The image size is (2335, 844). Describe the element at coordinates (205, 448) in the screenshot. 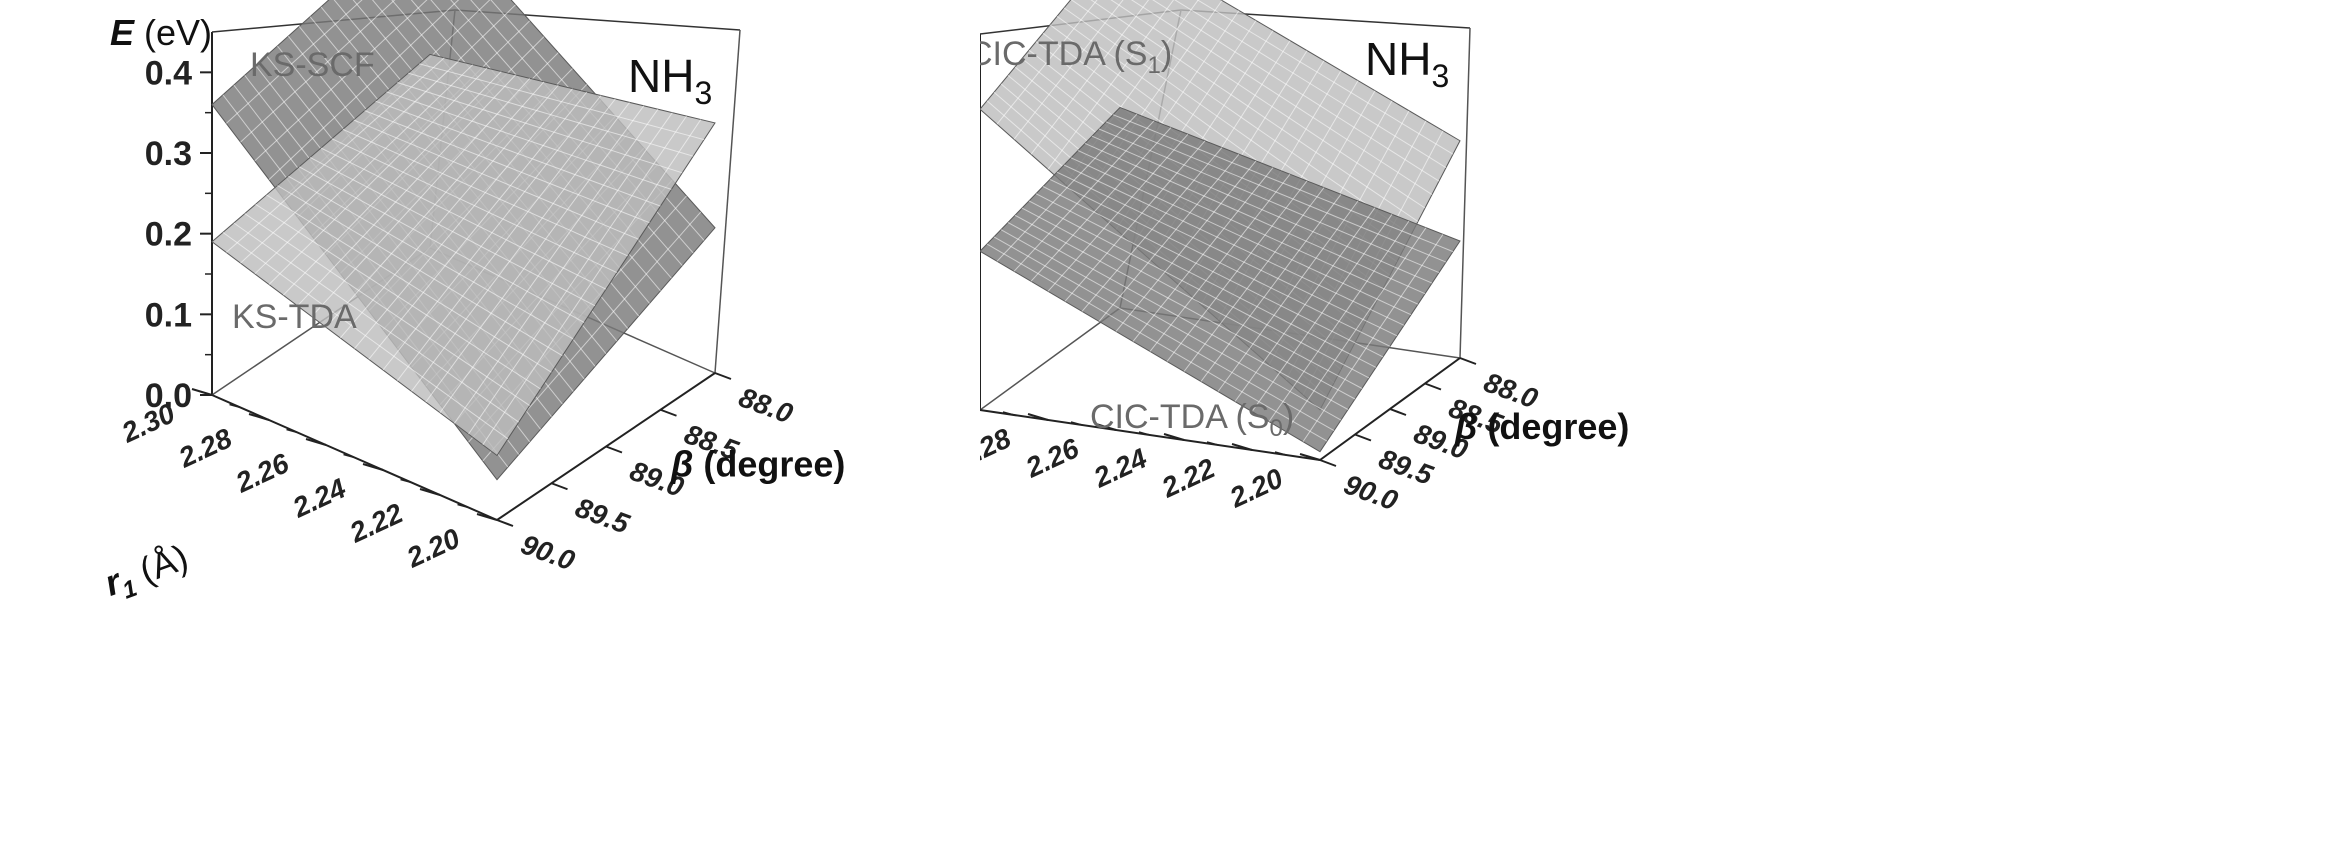

I see `r-tick-label: 2.28` at that location.